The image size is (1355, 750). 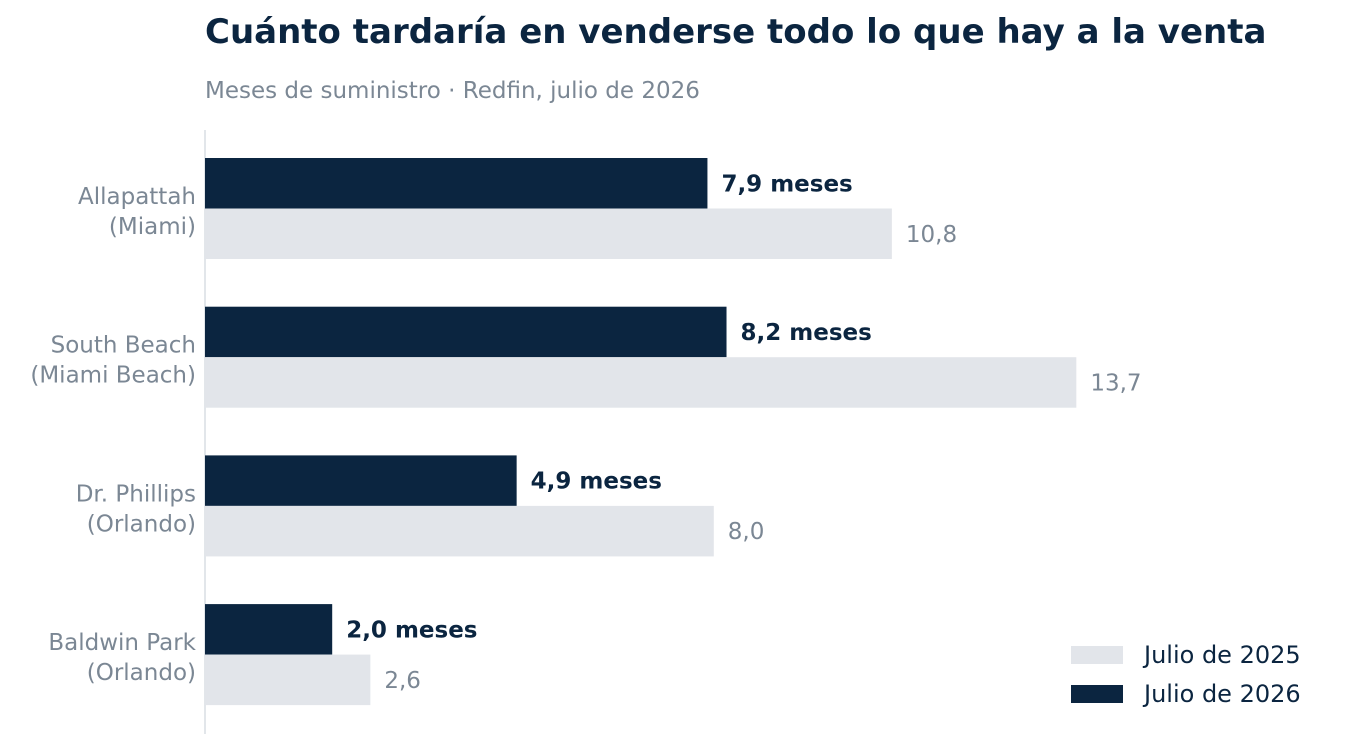 I want to click on category-label: Baldwin Park, so click(x=122, y=643).